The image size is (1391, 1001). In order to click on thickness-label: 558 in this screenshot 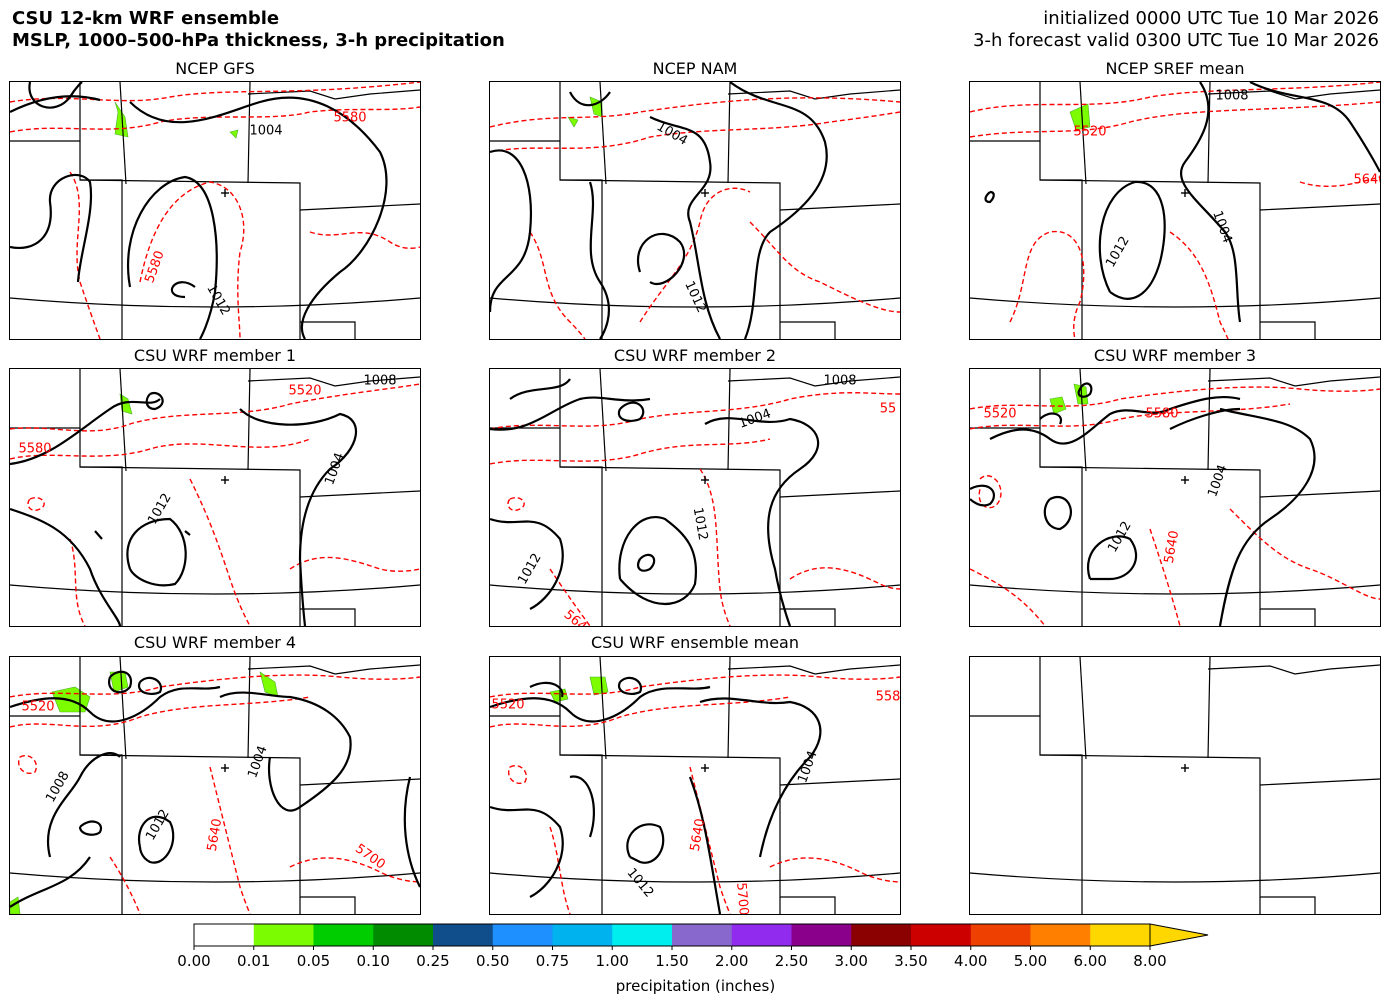, I will do `click(888, 697)`.